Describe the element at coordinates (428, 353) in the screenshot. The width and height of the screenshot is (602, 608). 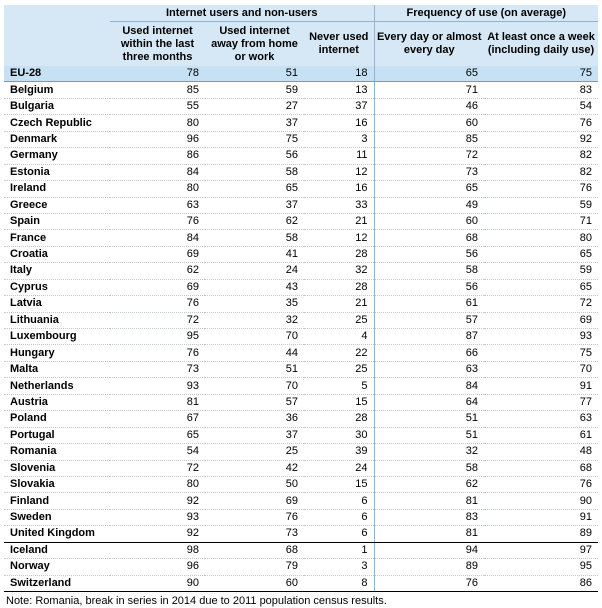
I see `value-cell: 66` at that location.